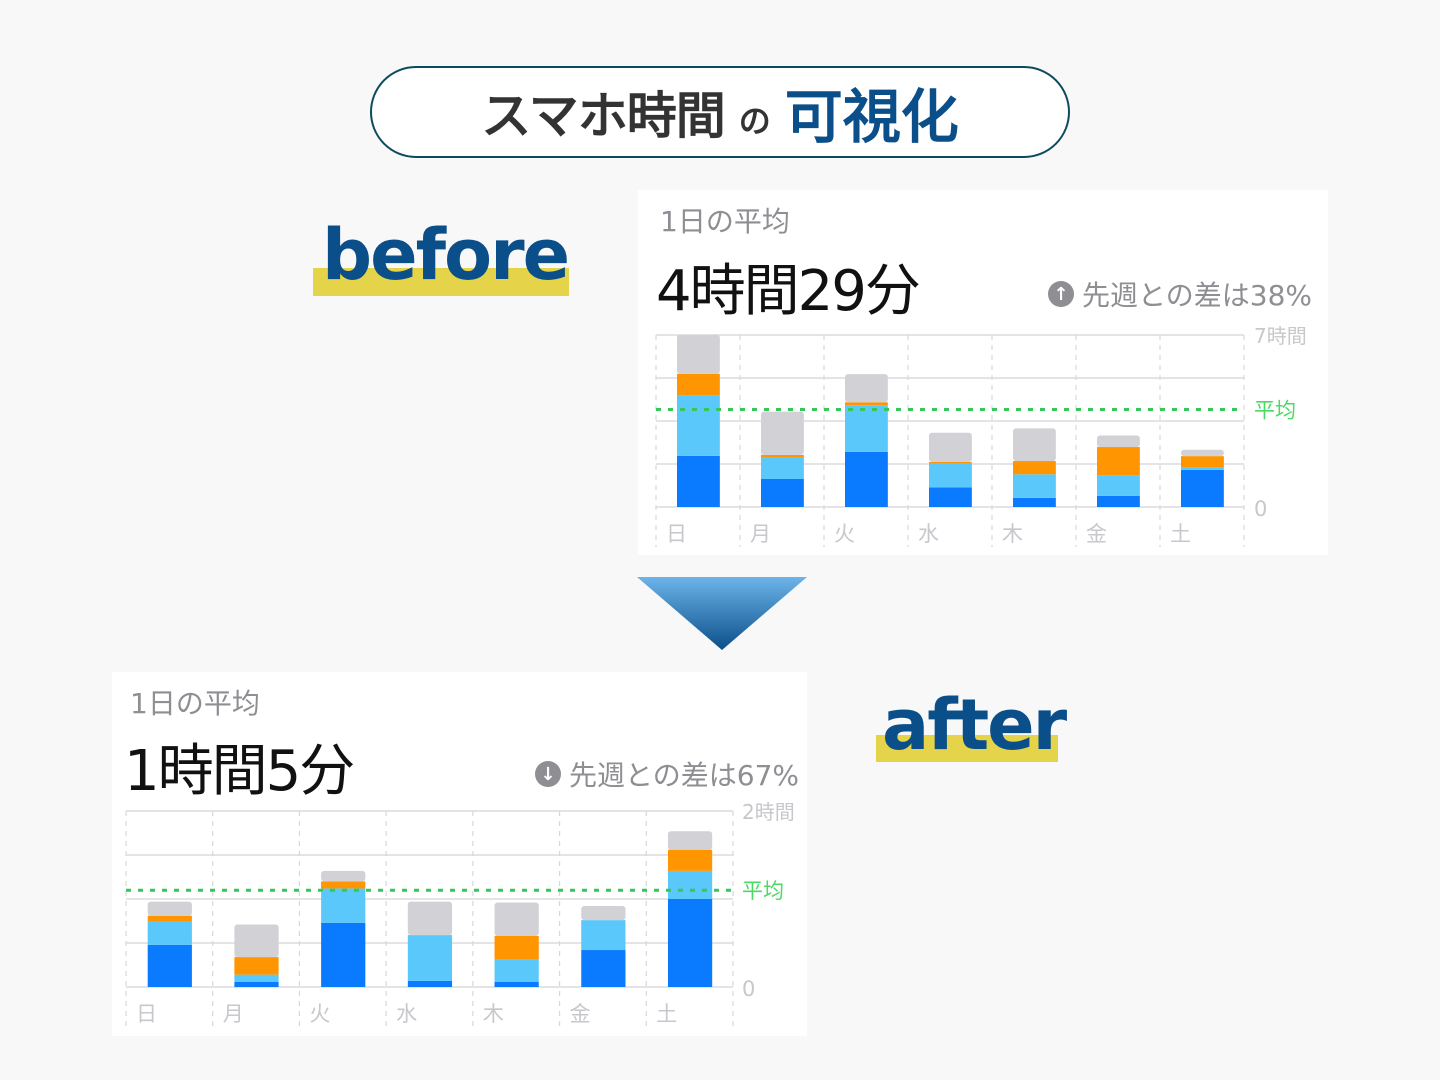 This screenshot has height=1080, width=1440. I want to click on title-main: スマホ時間, so click(603, 116).